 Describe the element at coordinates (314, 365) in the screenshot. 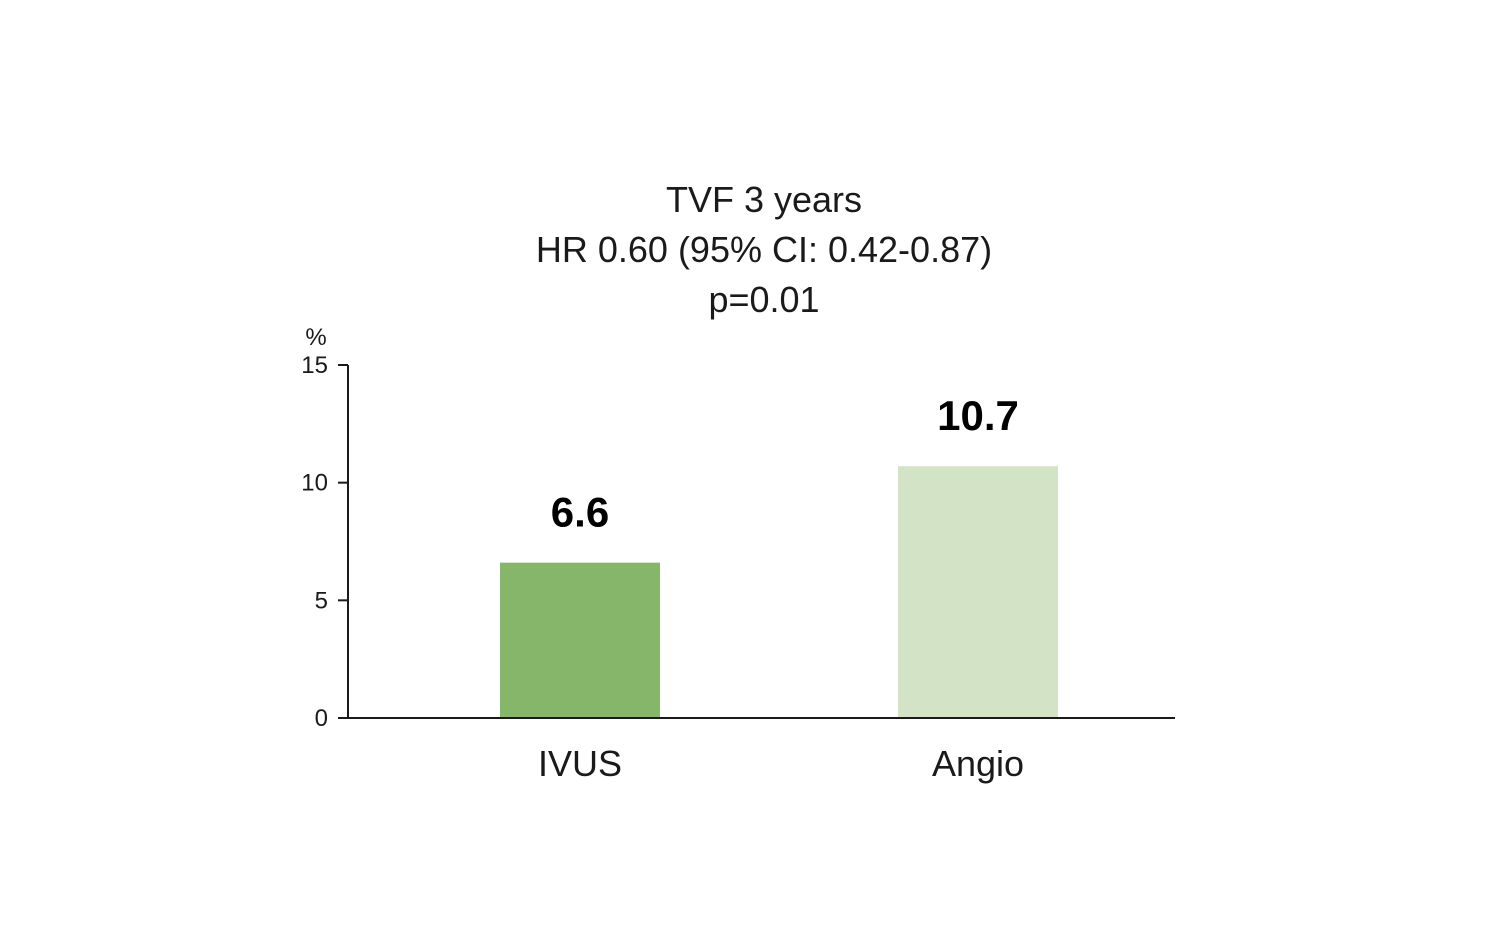

I see `y-tick-label: 15` at that location.